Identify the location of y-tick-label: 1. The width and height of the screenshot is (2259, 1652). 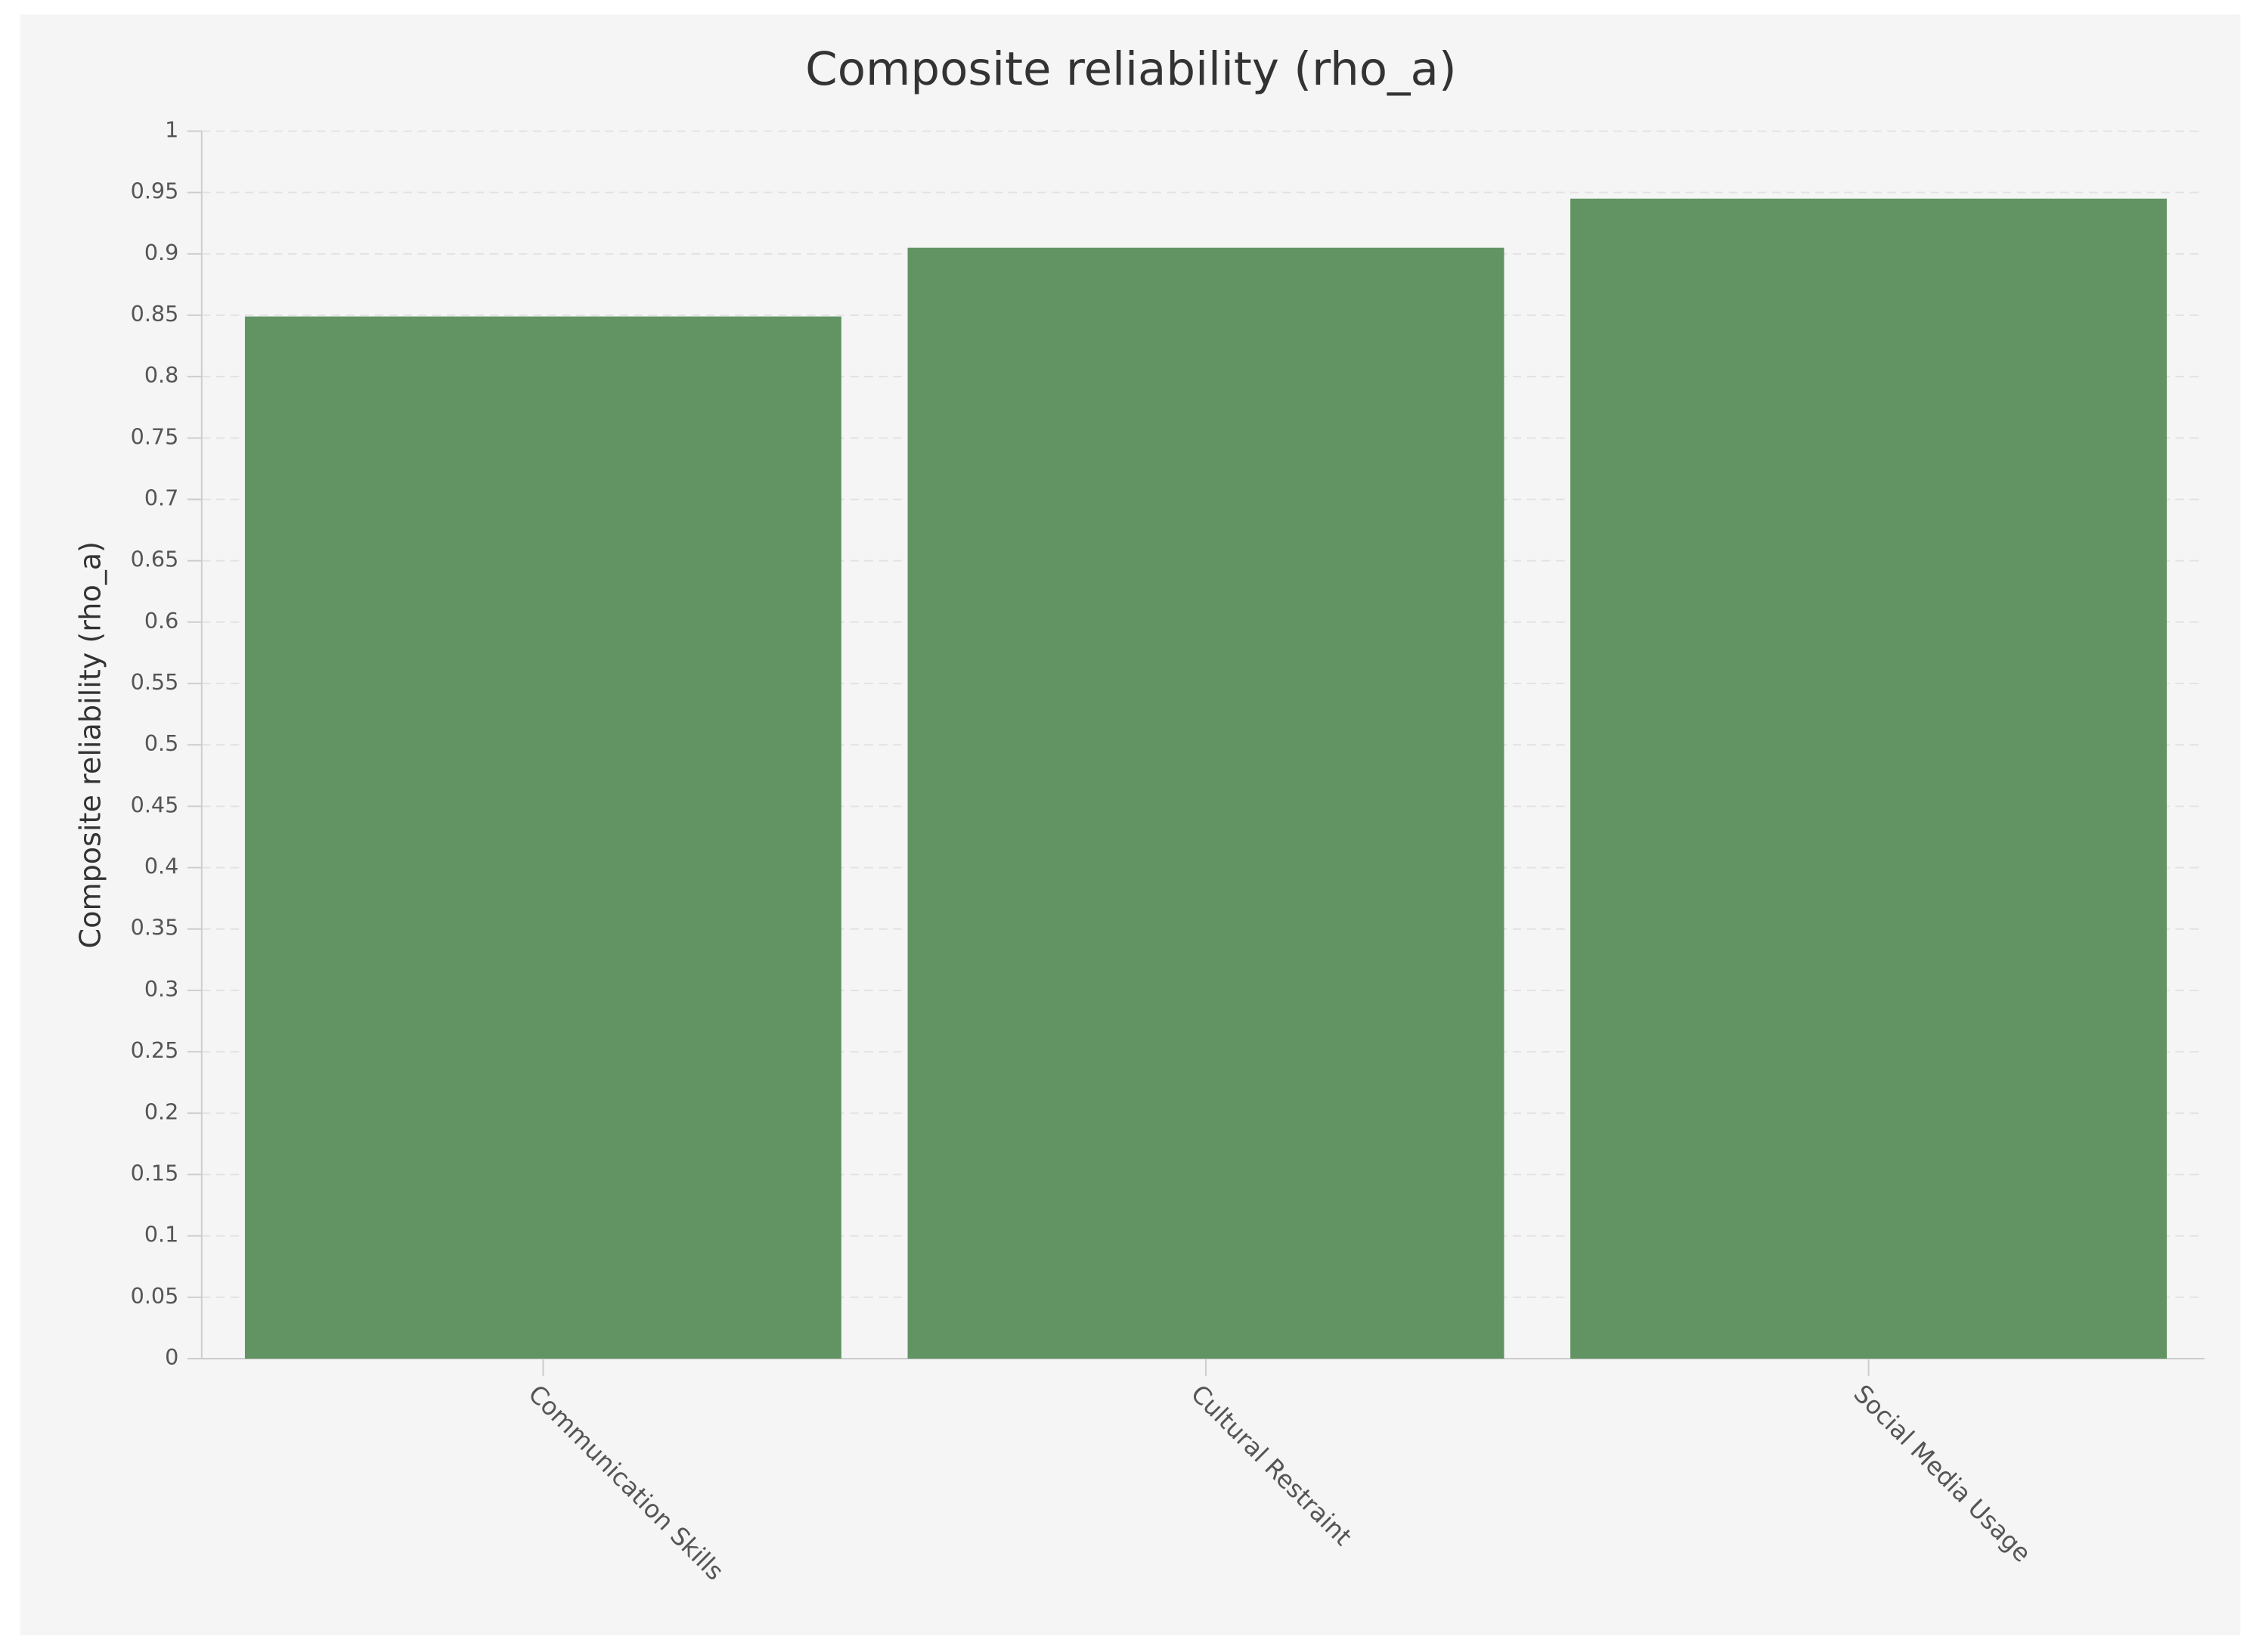
(171, 129).